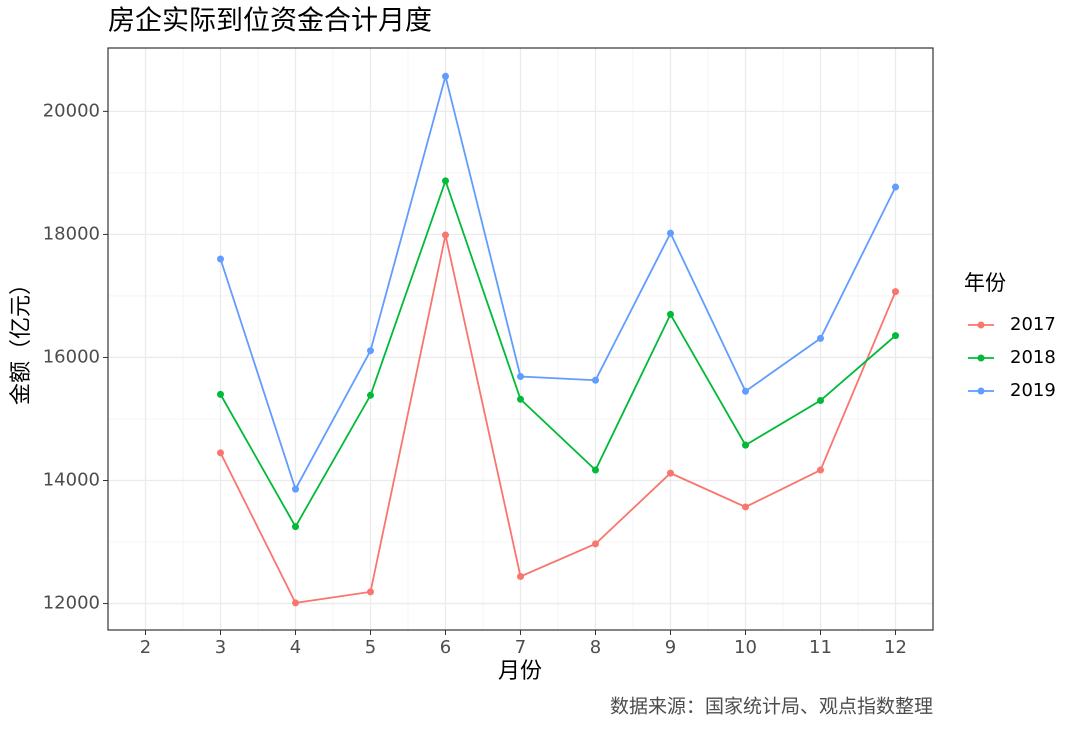  Describe the element at coordinates (370, 647) in the screenshot. I see `x-tick-label: 5` at that location.